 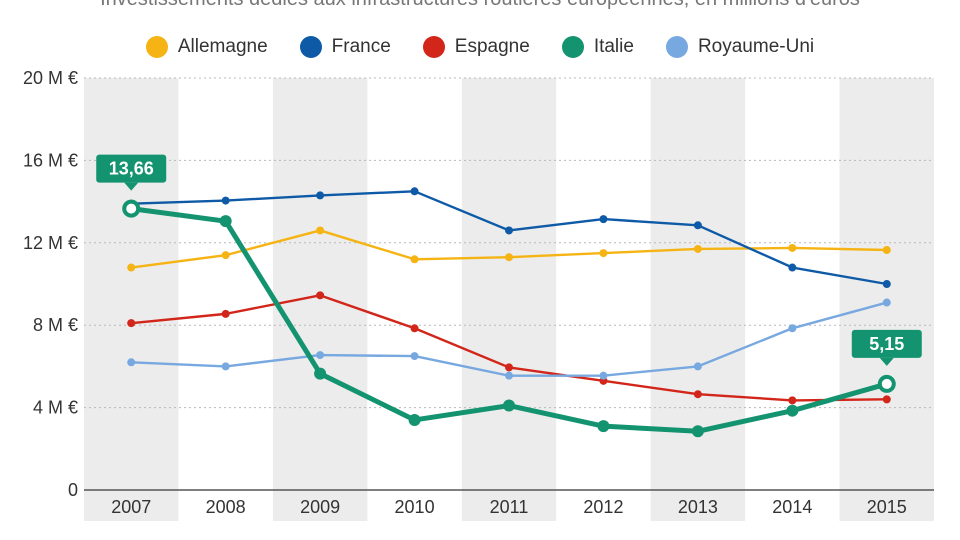 What do you see at coordinates (50, 284) in the screenshot?
I see `y-axis-ticks: 0 4 M € 8 M € 12 M € 16 M € 20 M €` at bounding box center [50, 284].